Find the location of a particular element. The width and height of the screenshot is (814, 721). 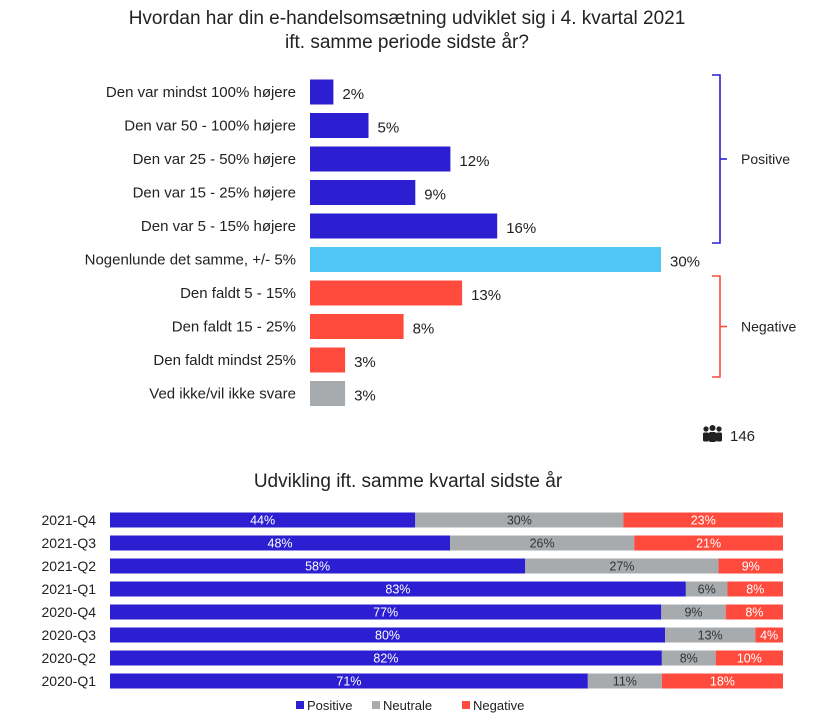

chart2-segment-label: 4% is located at coordinates (769, 636).